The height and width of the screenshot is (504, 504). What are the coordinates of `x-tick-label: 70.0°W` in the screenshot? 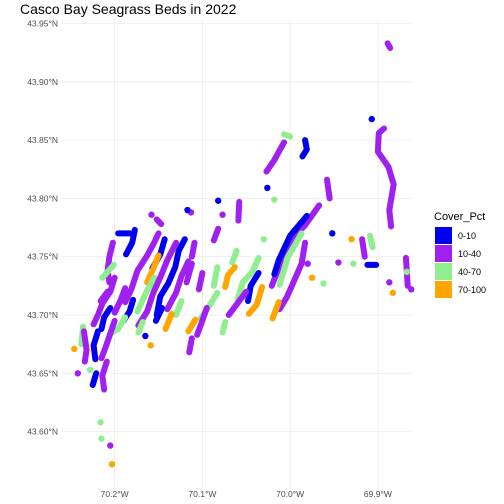 It's located at (290, 494).